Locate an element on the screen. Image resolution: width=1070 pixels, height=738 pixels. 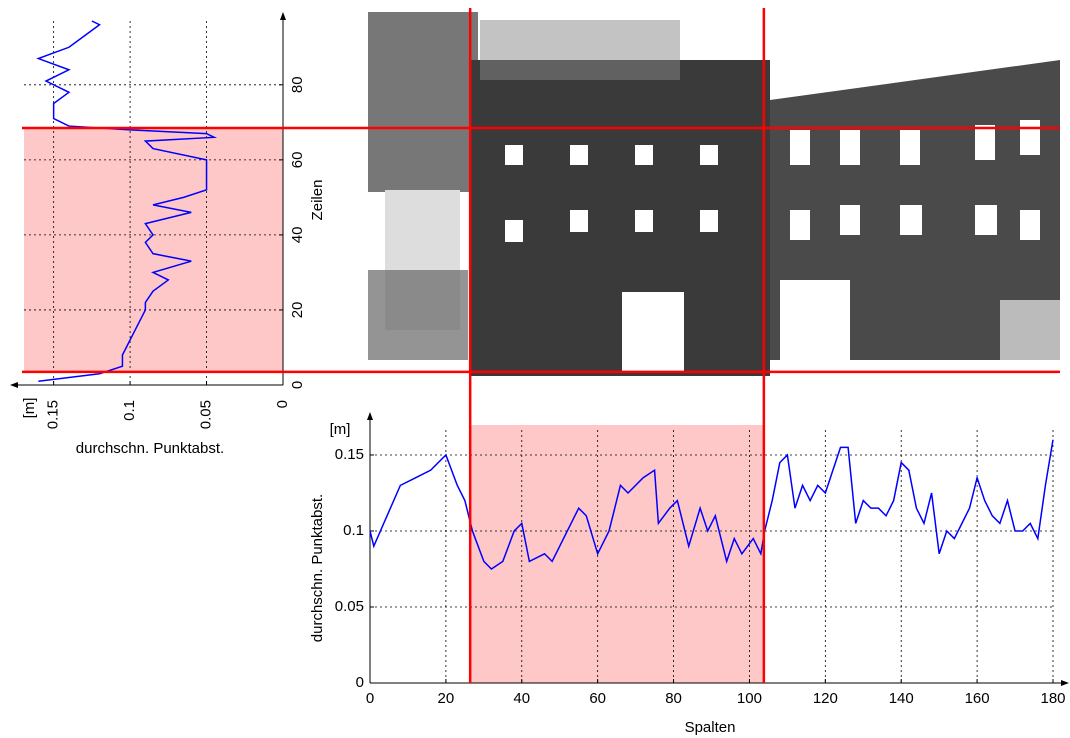
x-tick-label: 100 is located at coordinates (749, 698).